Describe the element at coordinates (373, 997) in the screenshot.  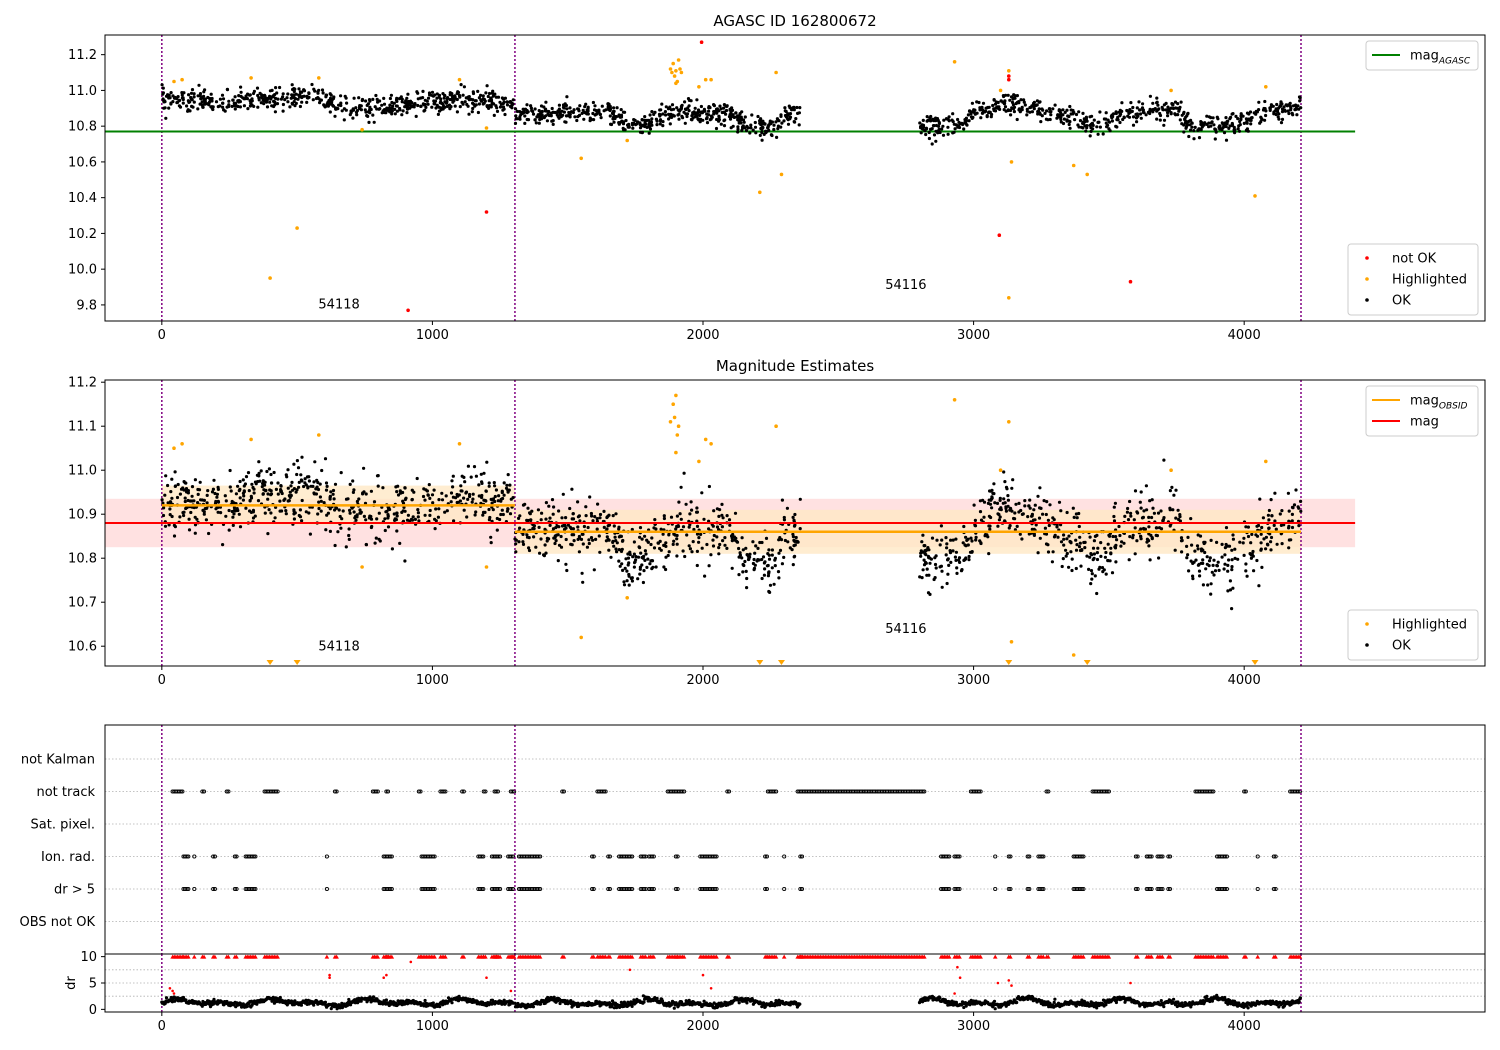
I see `dr-point` at that location.